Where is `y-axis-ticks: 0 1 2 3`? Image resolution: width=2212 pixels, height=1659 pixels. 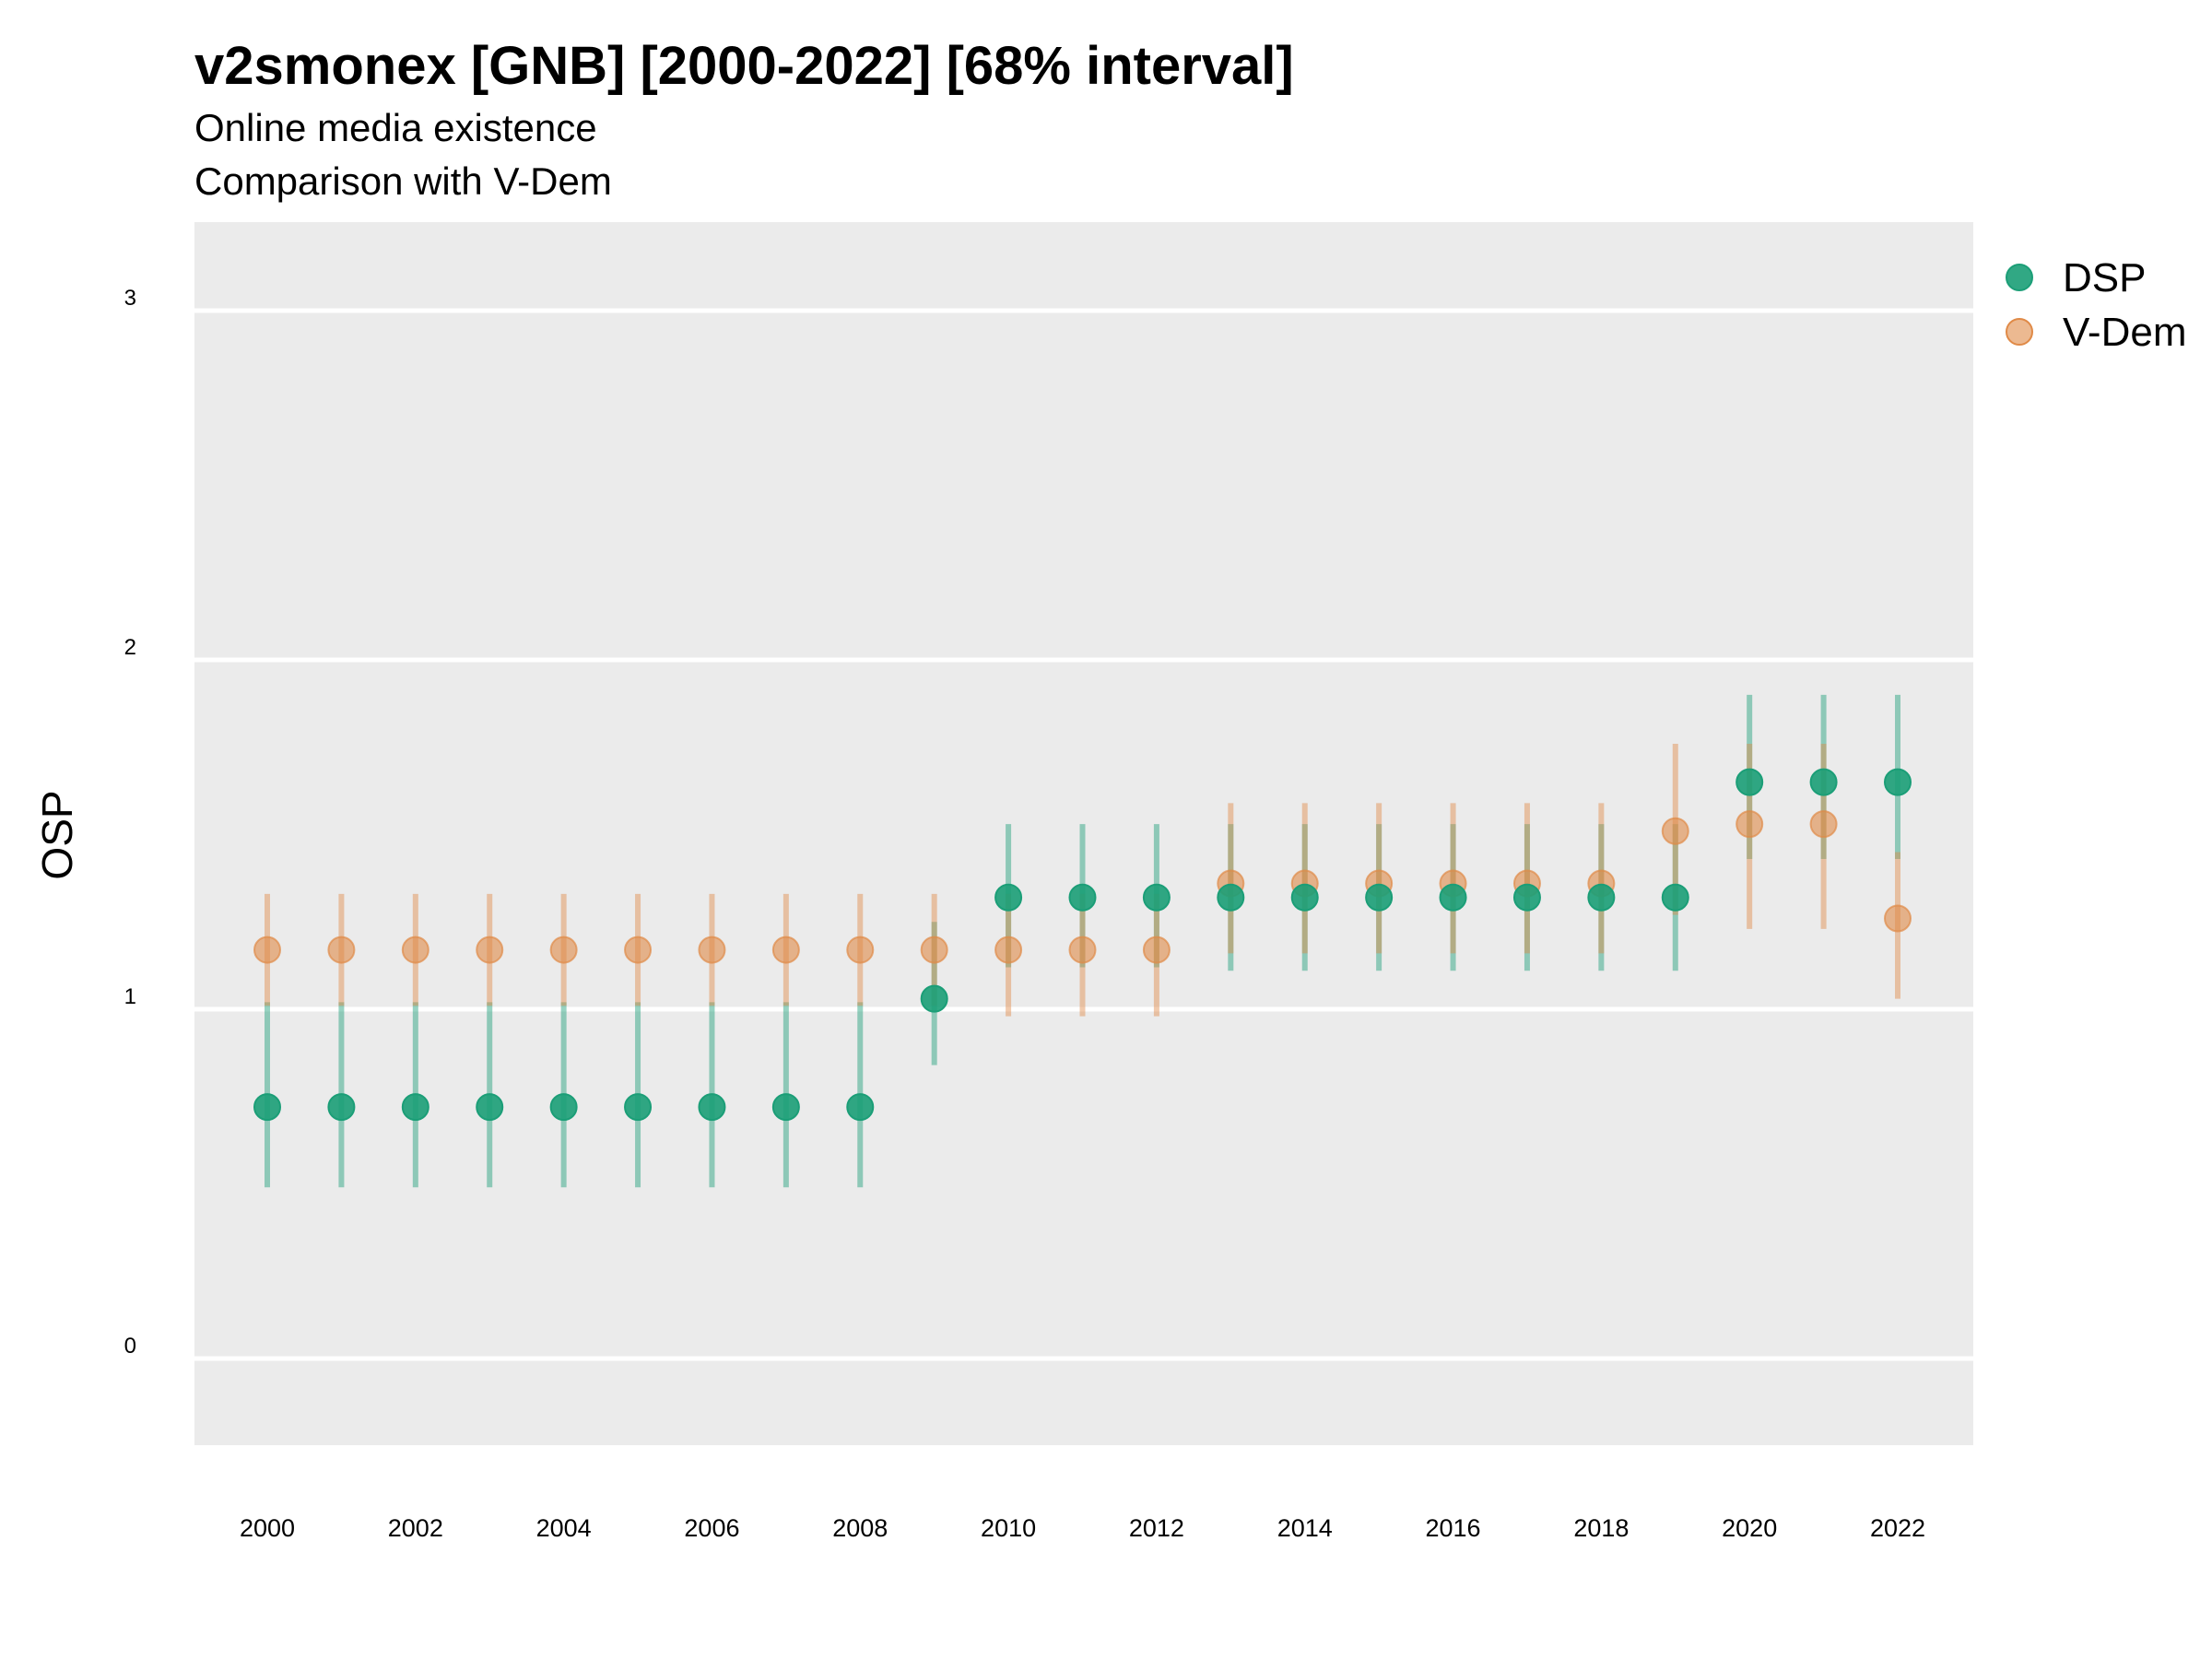
y-axis-ticks: 0 1 2 3 is located at coordinates (130, 822).